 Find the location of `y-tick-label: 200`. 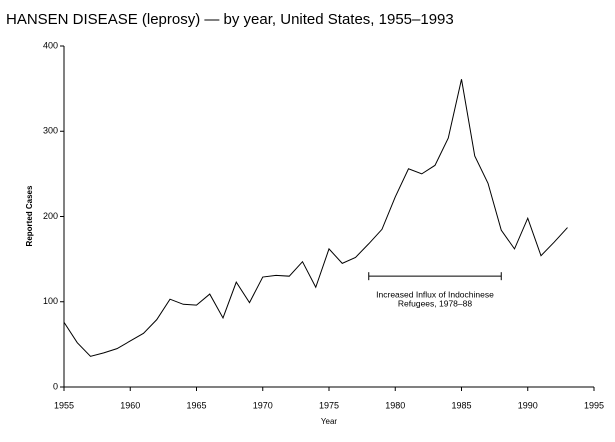

y-tick-label: 200 is located at coordinates (50, 216).